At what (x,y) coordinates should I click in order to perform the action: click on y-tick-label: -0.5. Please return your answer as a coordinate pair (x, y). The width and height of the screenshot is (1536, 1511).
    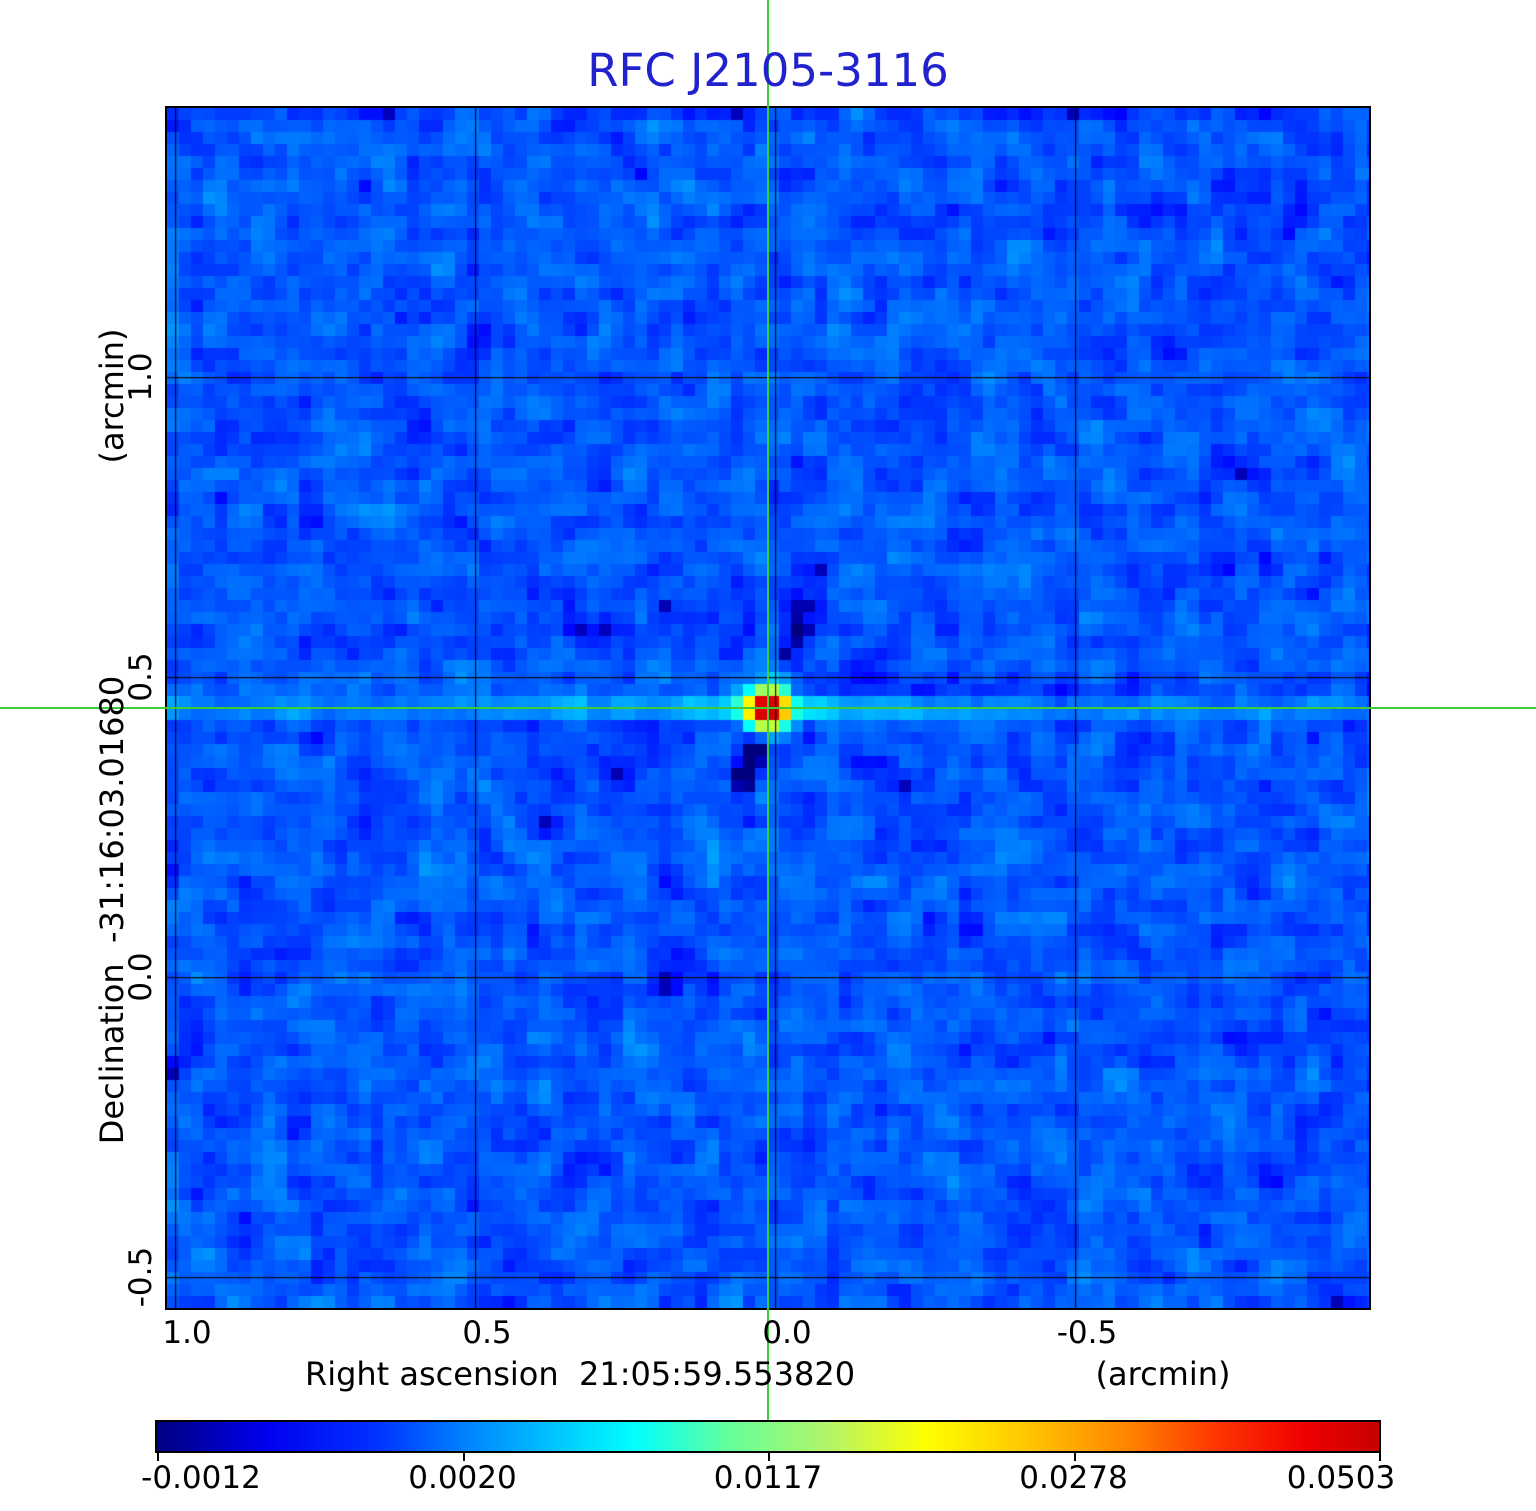
    Looking at the image, I should click on (141, 1277).